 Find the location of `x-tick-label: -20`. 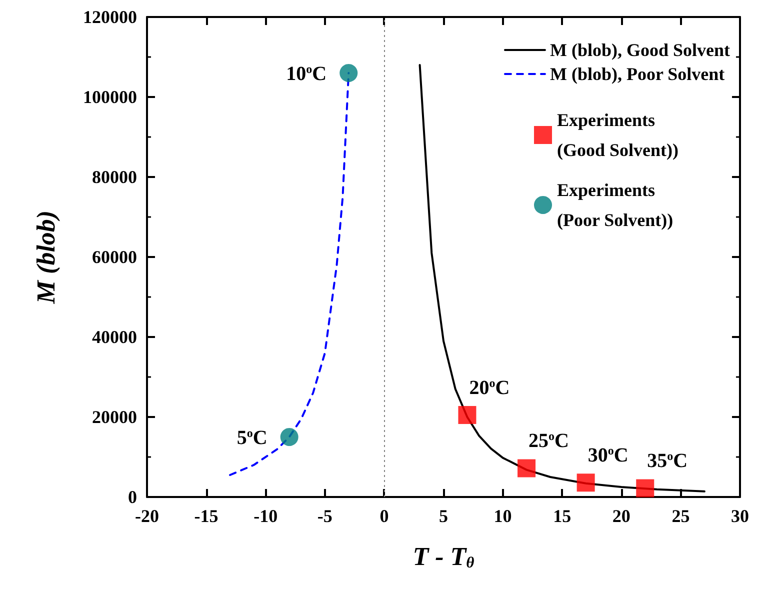

x-tick-label: -20 is located at coordinates (147, 516).